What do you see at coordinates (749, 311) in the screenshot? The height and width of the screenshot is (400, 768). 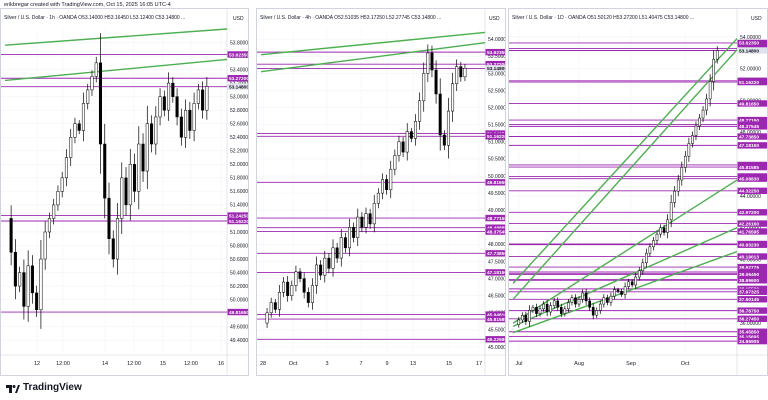 I see `level-price-label: 36.78750` at bounding box center [749, 311].